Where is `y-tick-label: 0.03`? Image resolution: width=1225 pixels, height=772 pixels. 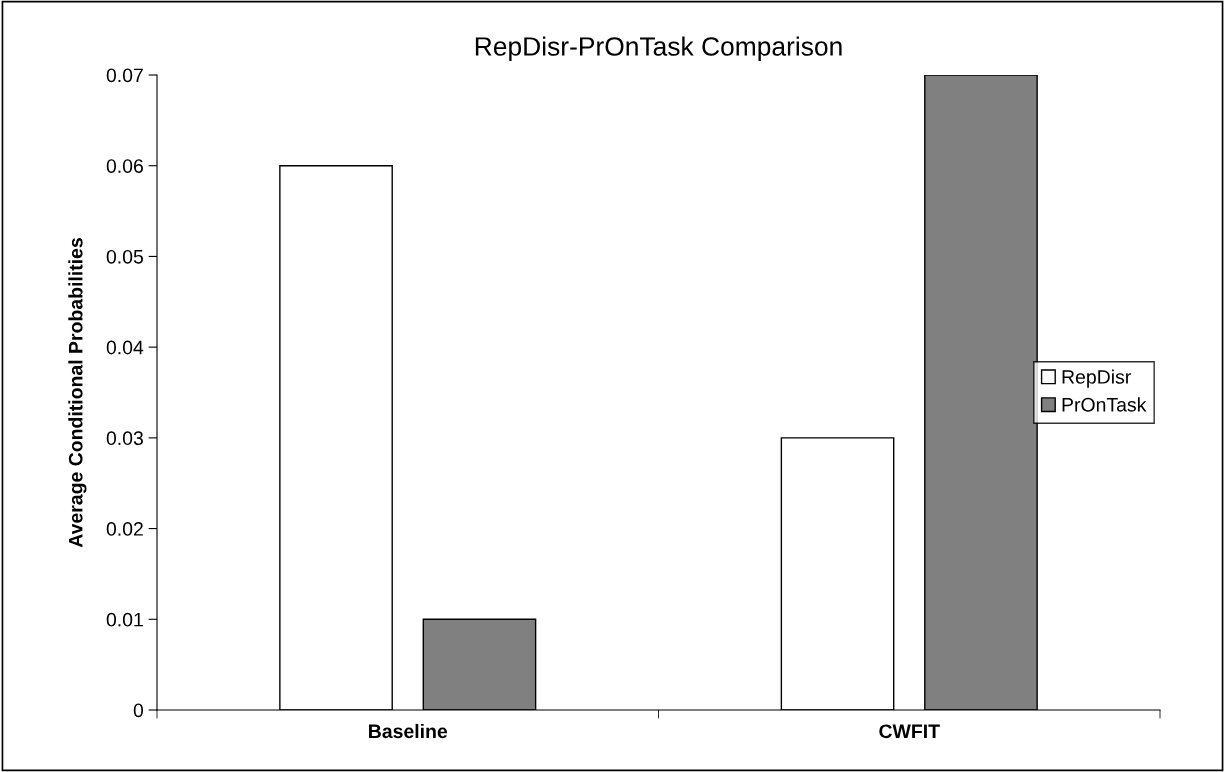
y-tick-label: 0.03 is located at coordinates (124, 438).